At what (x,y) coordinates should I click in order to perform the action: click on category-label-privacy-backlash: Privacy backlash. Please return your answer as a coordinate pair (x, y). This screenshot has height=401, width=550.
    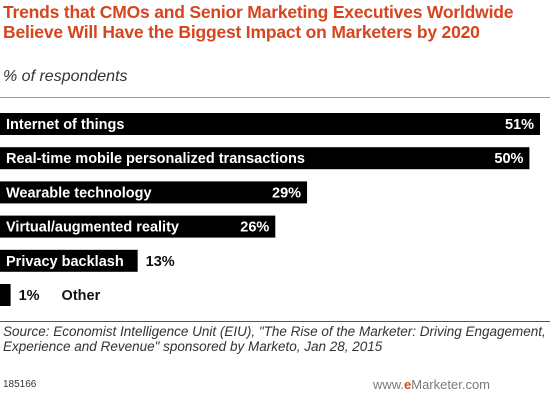
    Looking at the image, I should click on (65, 262).